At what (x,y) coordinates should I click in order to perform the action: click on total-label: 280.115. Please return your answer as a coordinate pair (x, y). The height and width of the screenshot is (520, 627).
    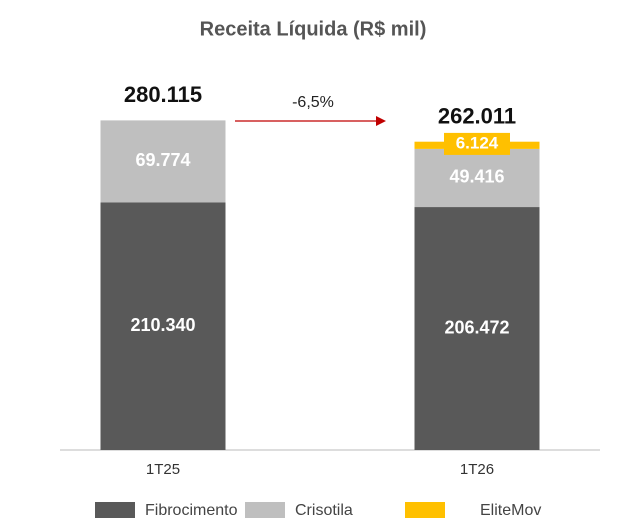
    Looking at the image, I should click on (163, 94).